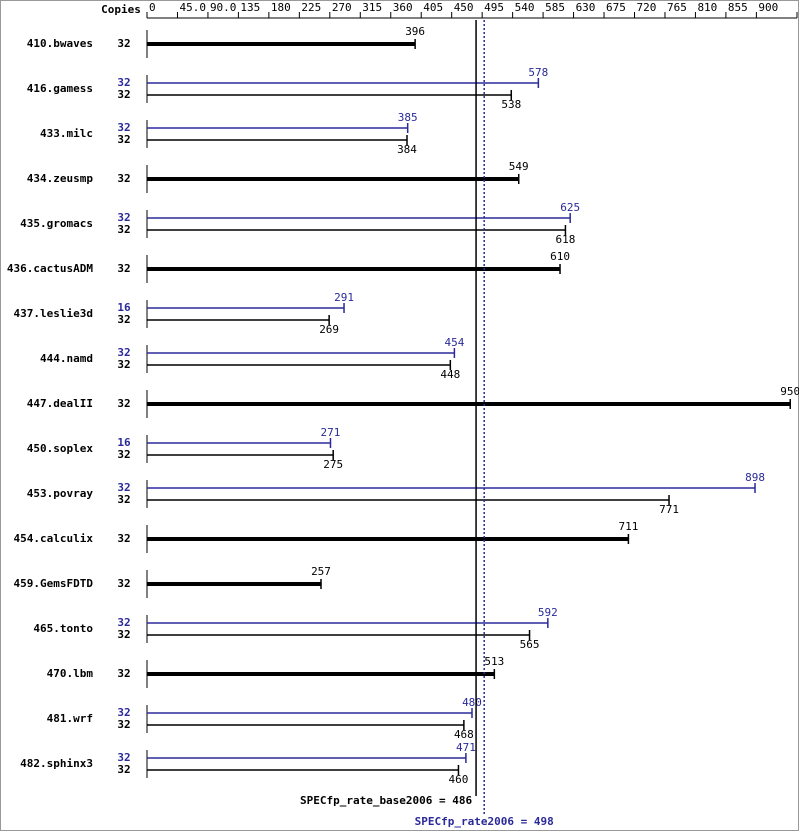 The height and width of the screenshot is (831, 799). What do you see at coordinates (342, 7) in the screenshot?
I see `x-tick-label: 270` at bounding box center [342, 7].